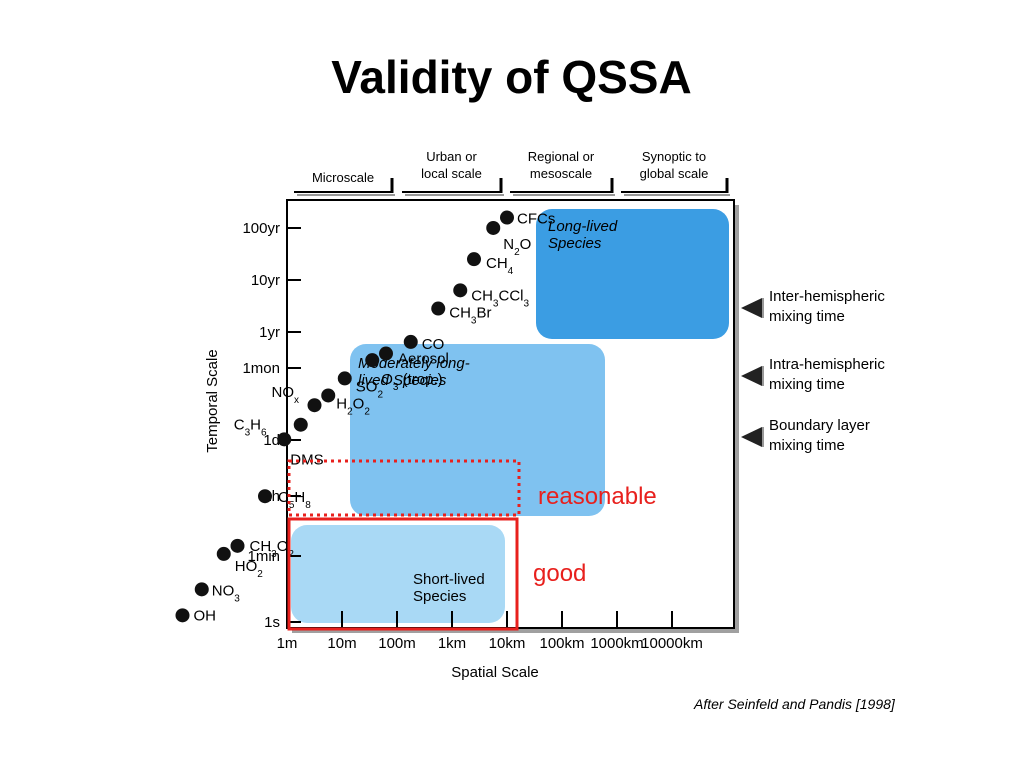 The width and height of the screenshot is (1023, 767). What do you see at coordinates (212, 400) in the screenshot?
I see `y-axis-label: Temporal Scale` at bounding box center [212, 400].